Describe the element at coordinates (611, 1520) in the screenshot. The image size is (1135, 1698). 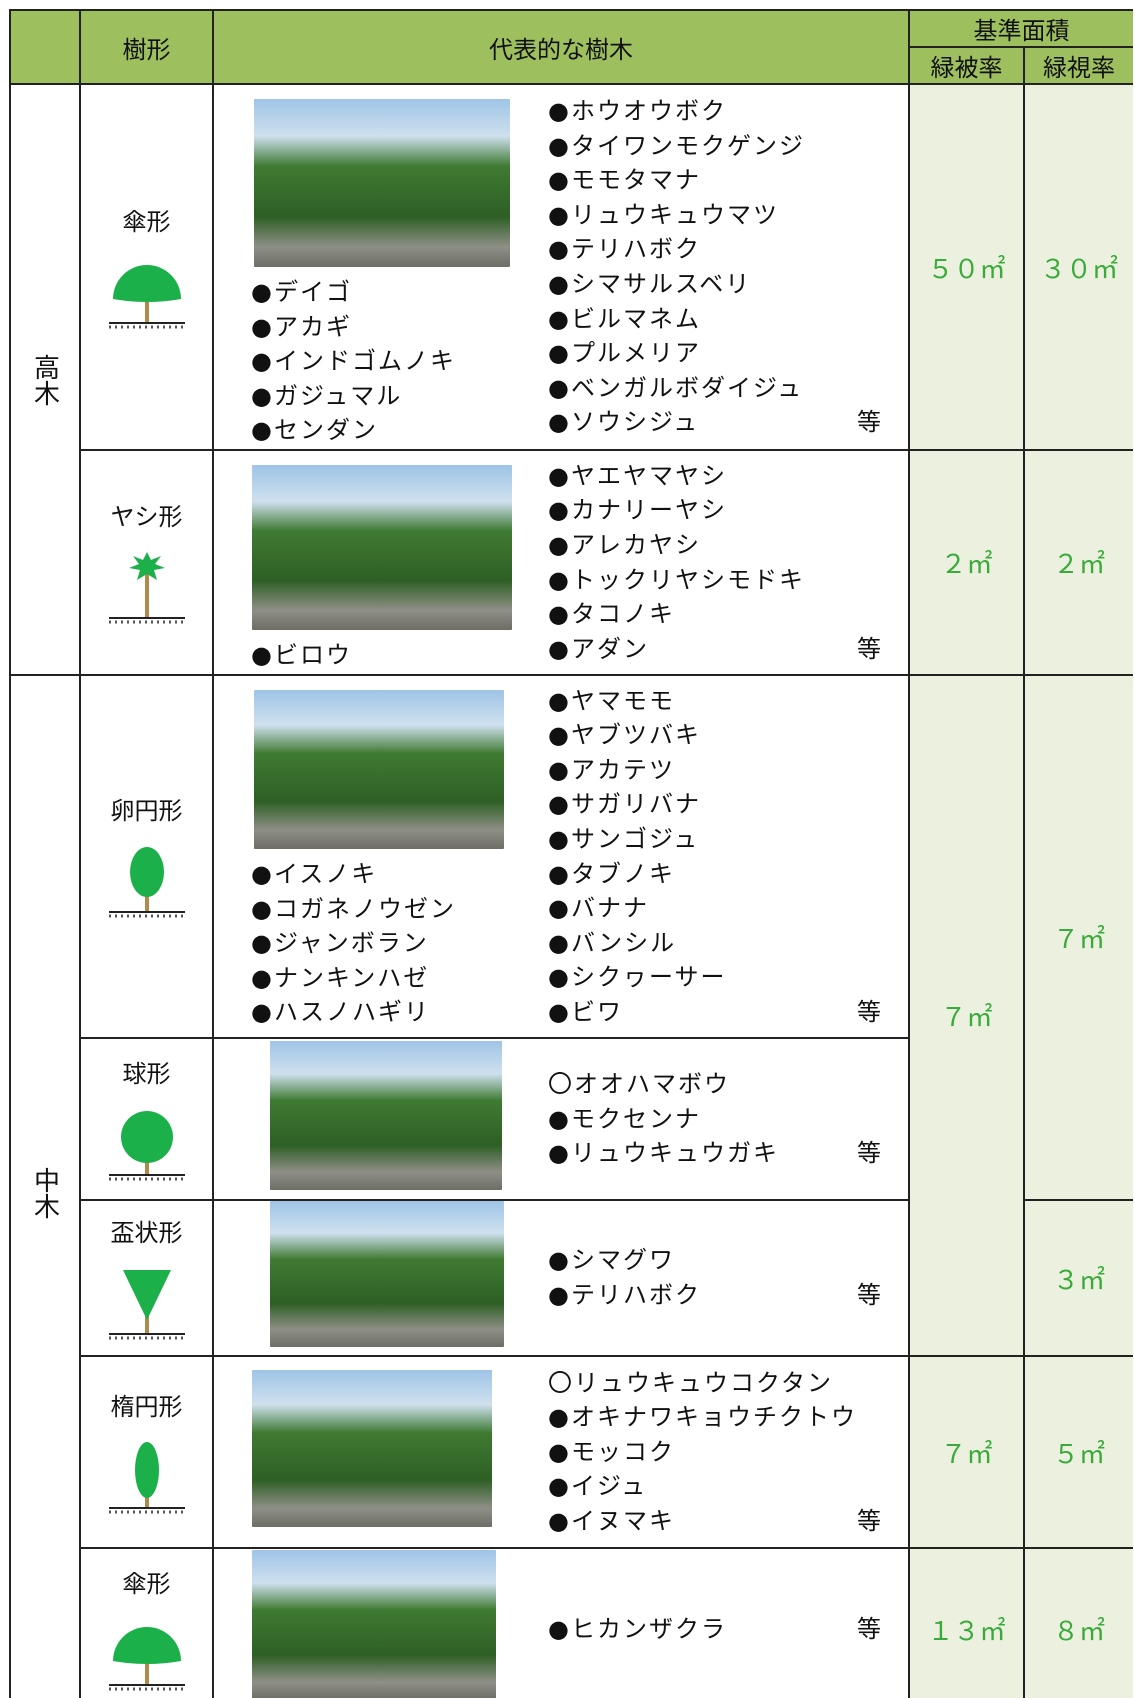
I see `tree-name: ●イヌマキ` at that location.